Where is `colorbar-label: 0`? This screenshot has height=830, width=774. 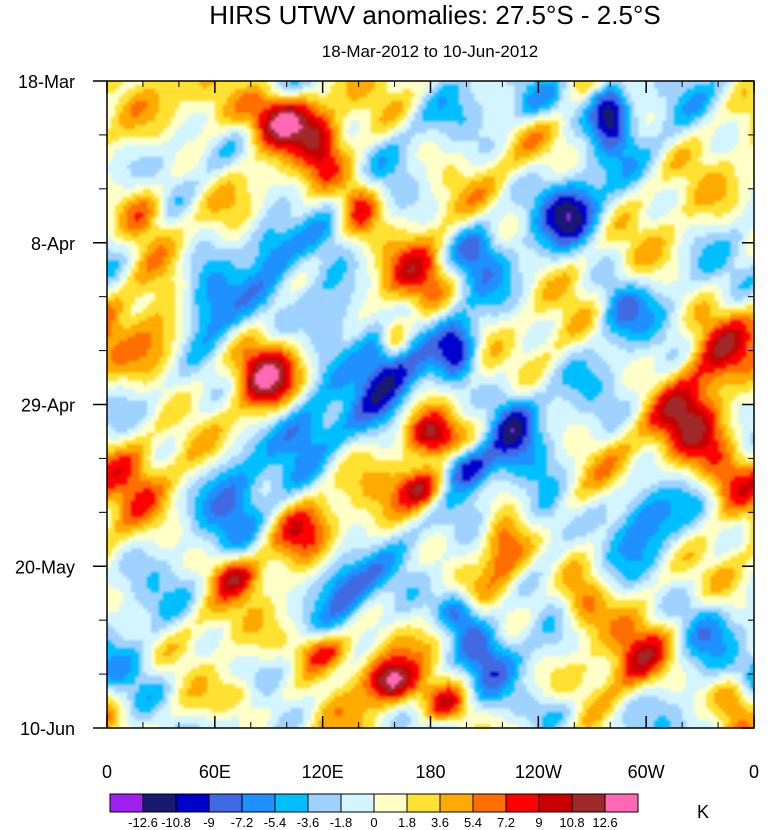 colorbar-label: 0 is located at coordinates (373, 822).